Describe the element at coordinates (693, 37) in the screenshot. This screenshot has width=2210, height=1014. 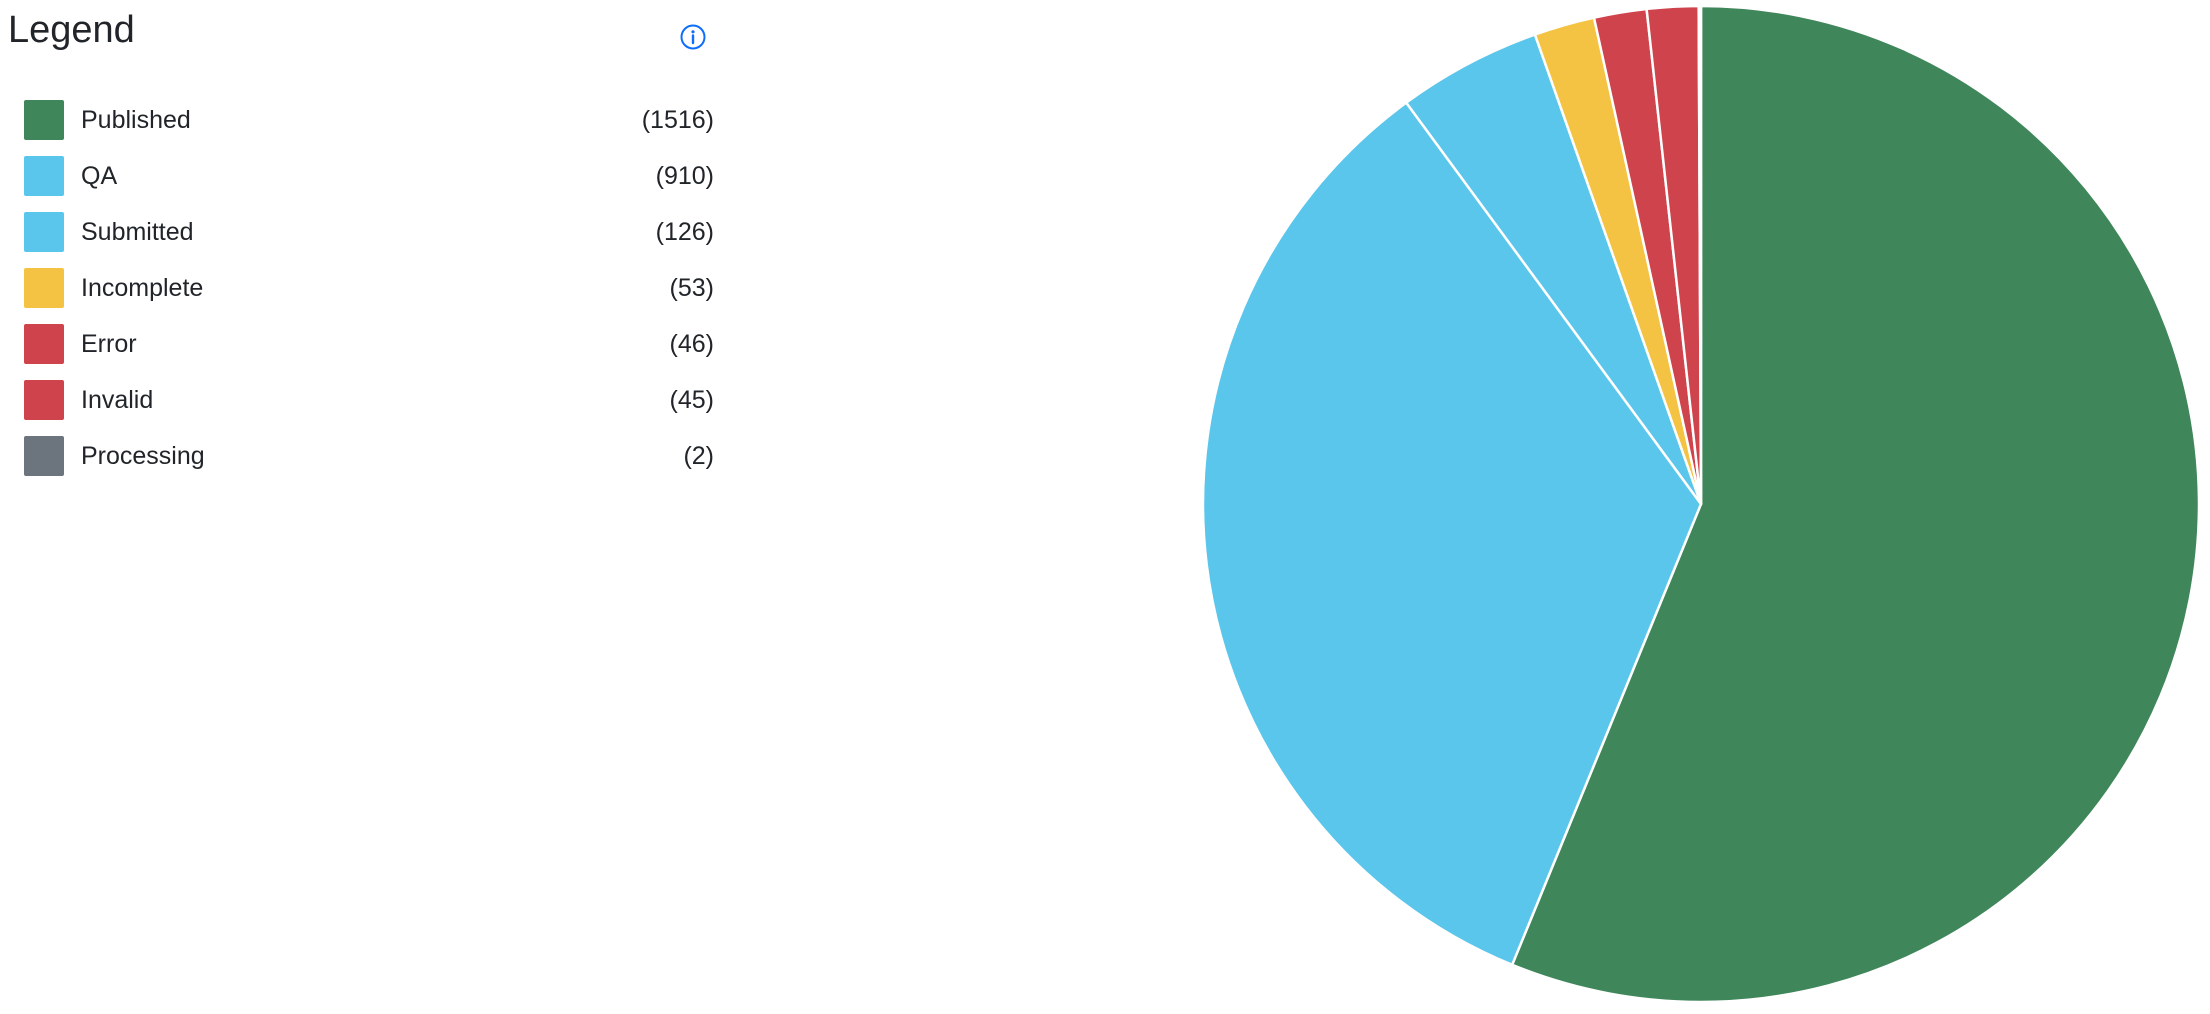
I see `info-circle-icon` at that location.